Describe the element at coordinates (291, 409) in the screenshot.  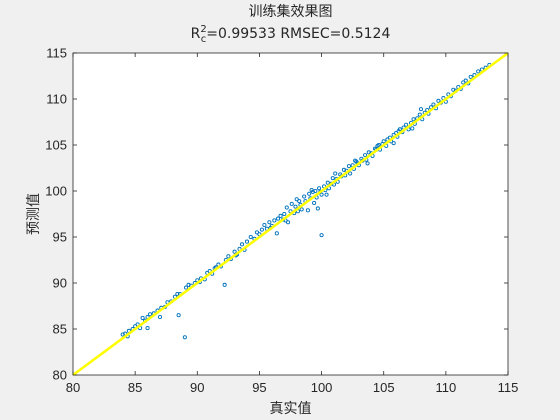
I see `x-axis-label: 真实值` at that location.